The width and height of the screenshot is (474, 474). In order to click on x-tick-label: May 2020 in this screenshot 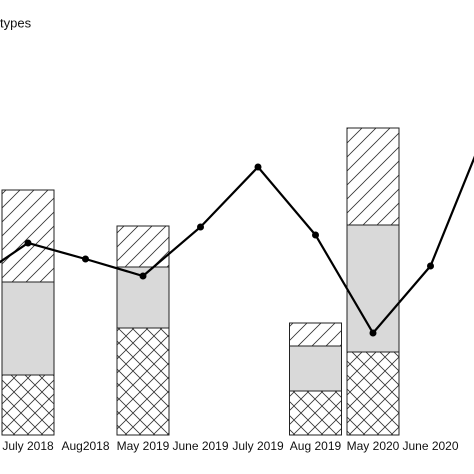, I will do `click(373, 446)`.